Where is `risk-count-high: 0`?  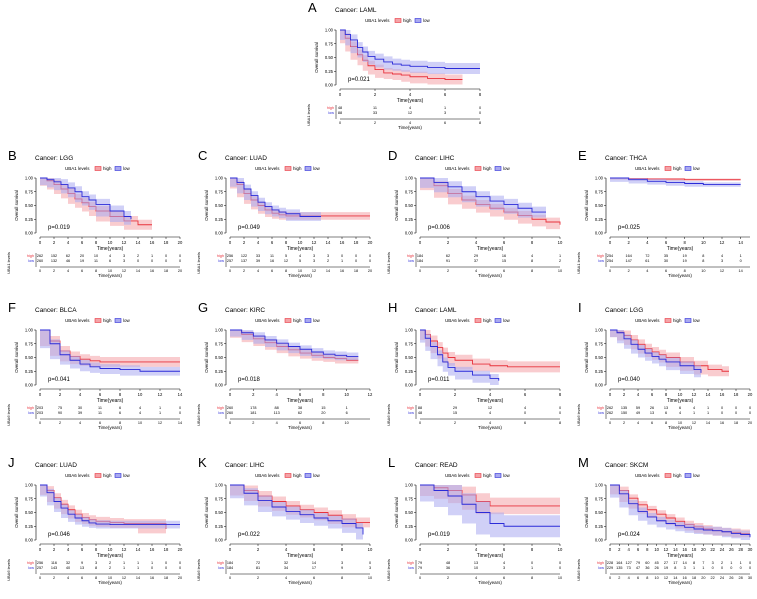 risk-count-high: 0 is located at coordinates (722, 408).